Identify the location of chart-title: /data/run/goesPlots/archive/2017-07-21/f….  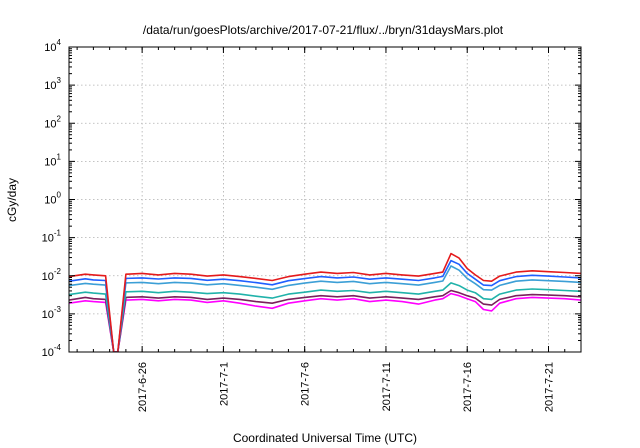
(323, 30).